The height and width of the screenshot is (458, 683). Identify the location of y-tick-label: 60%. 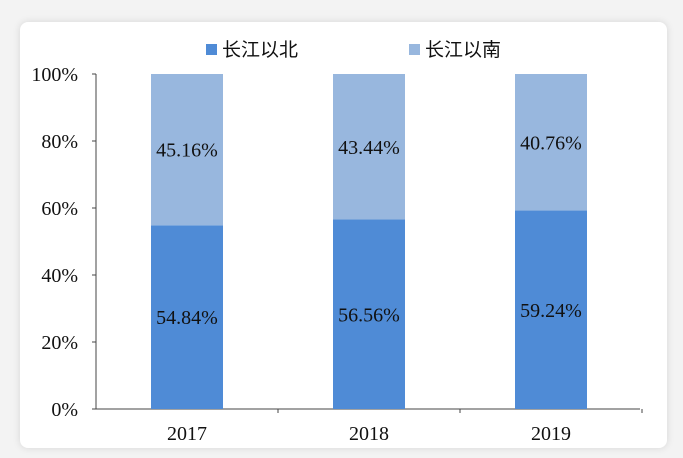
(59, 209).